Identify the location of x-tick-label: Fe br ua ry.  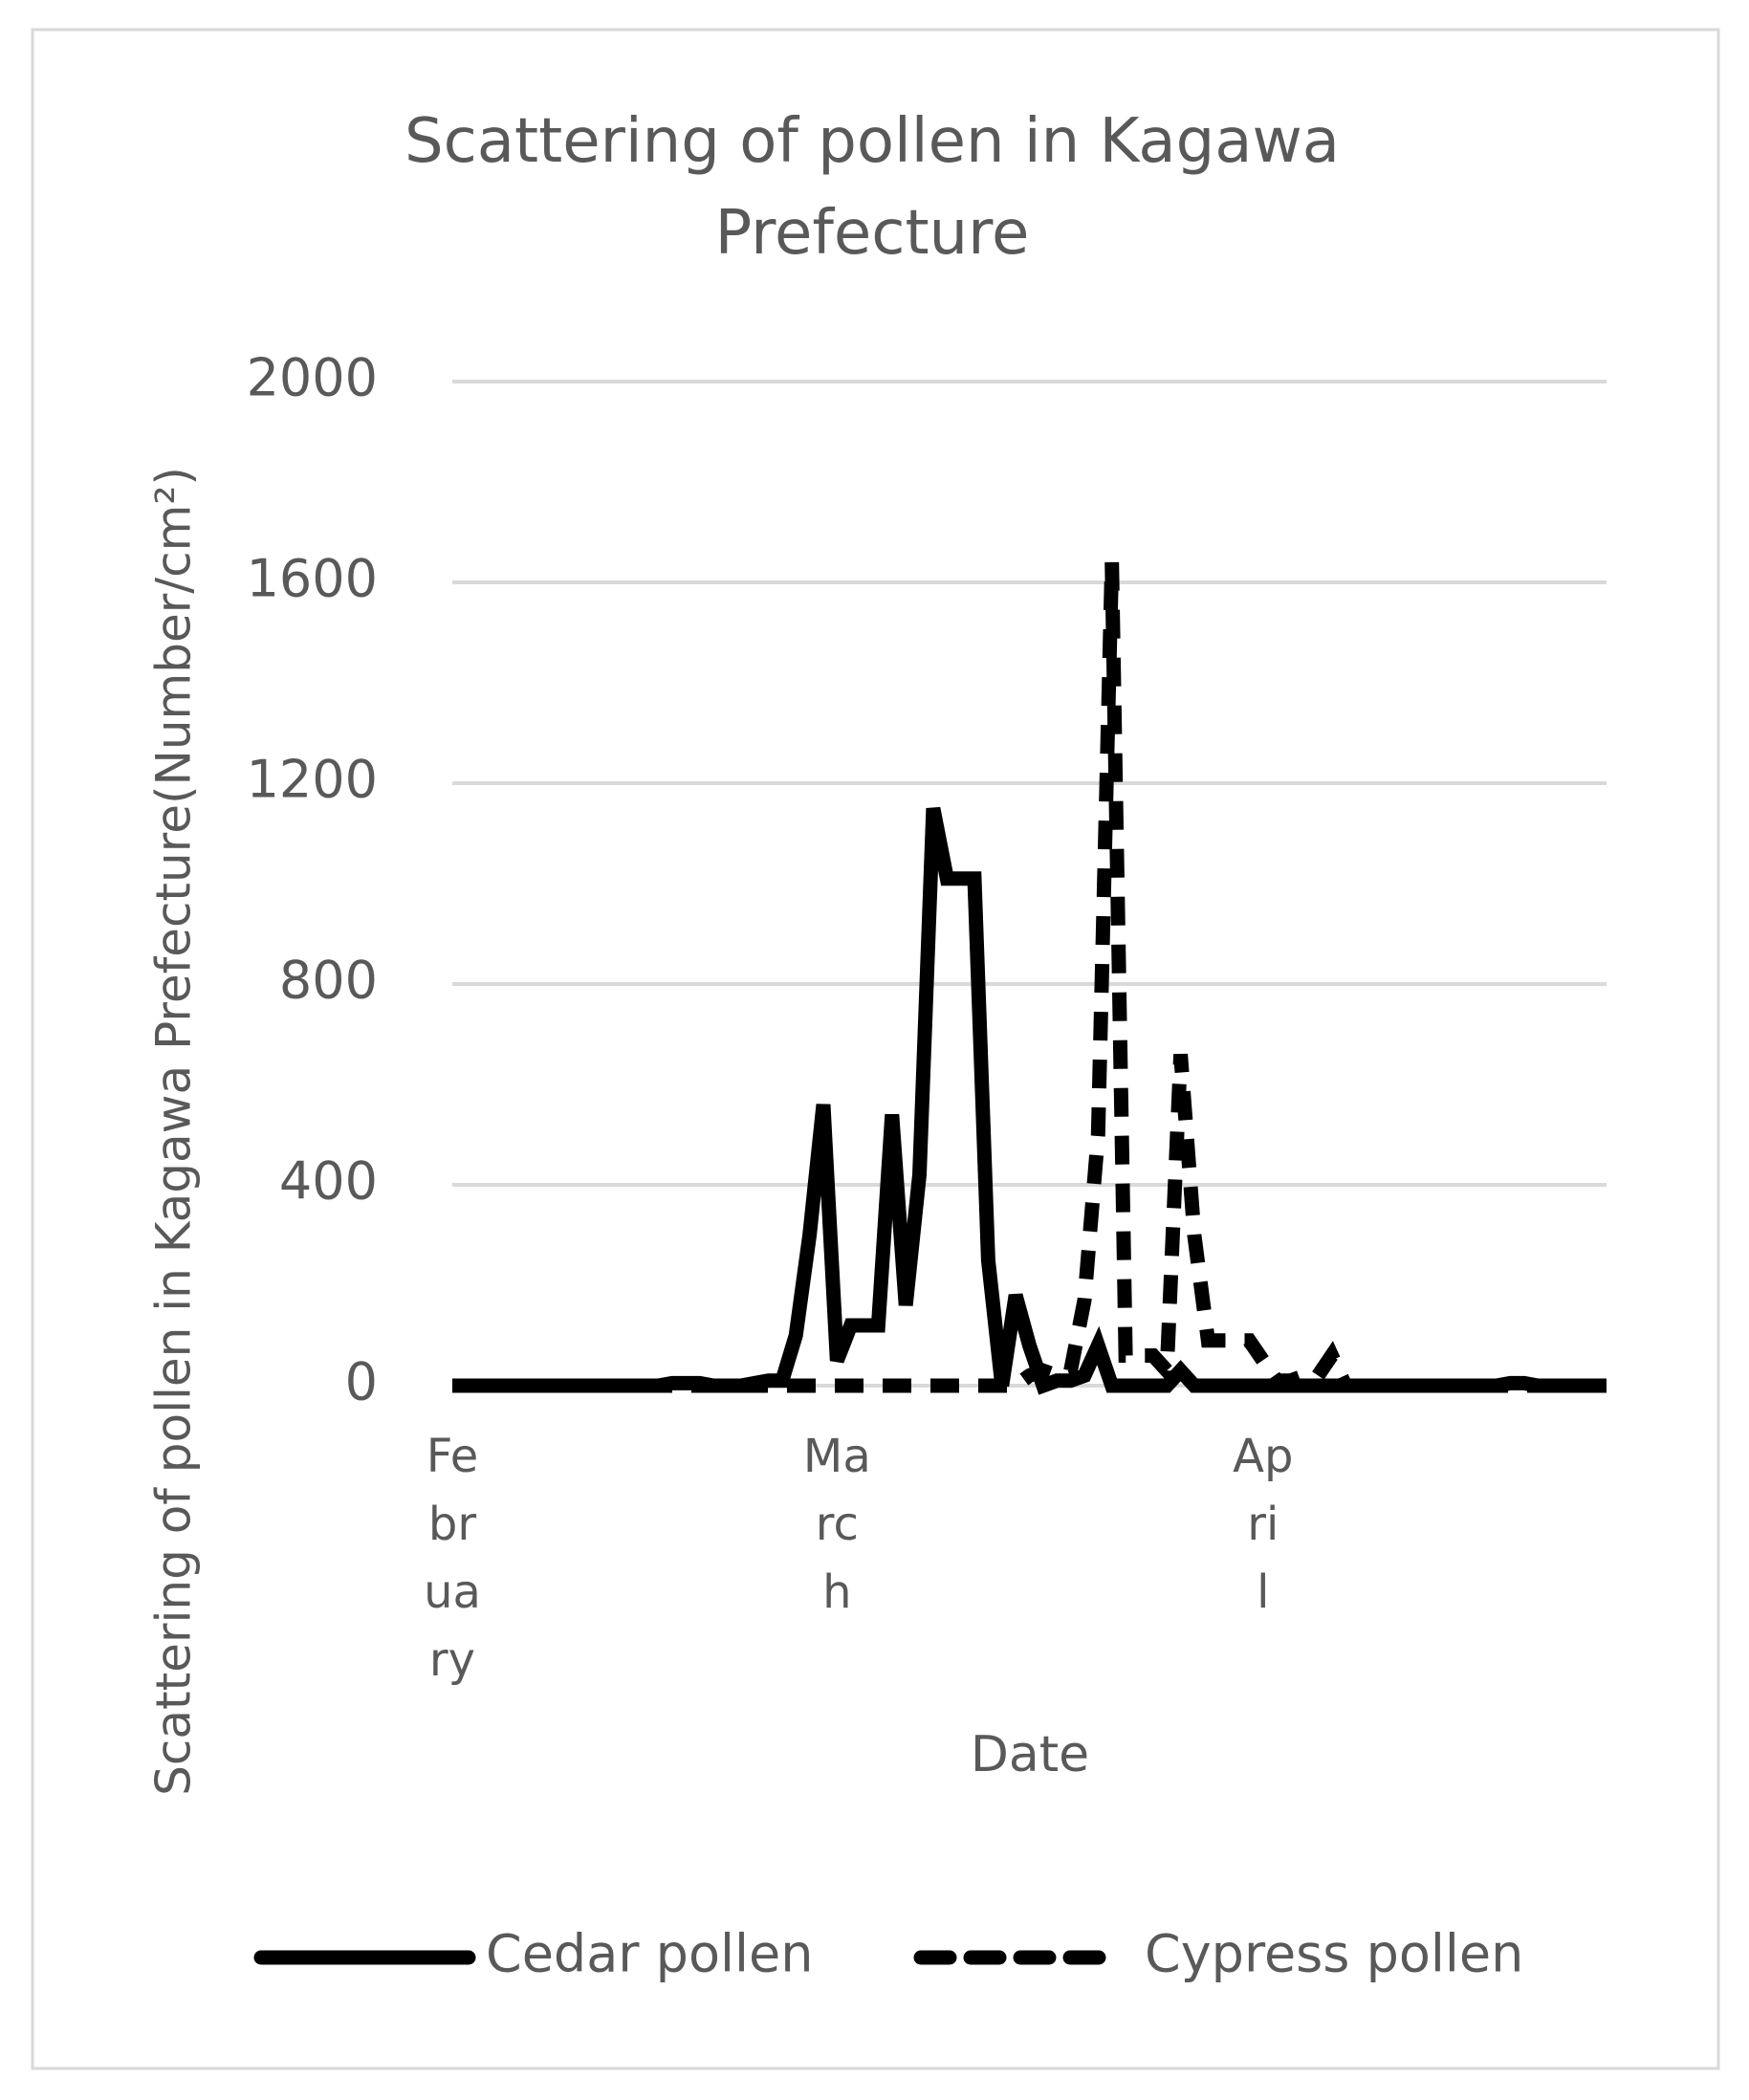
(452, 1558).